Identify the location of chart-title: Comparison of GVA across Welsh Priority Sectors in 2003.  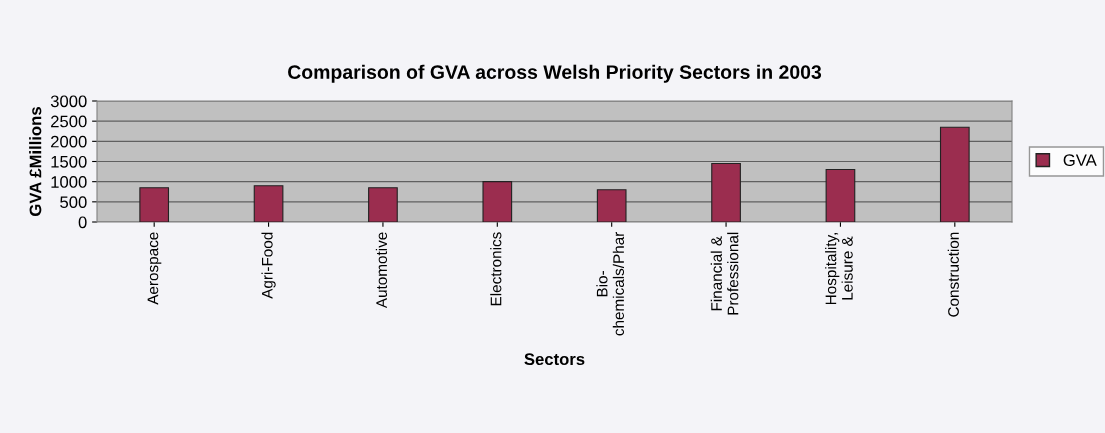
(555, 73).